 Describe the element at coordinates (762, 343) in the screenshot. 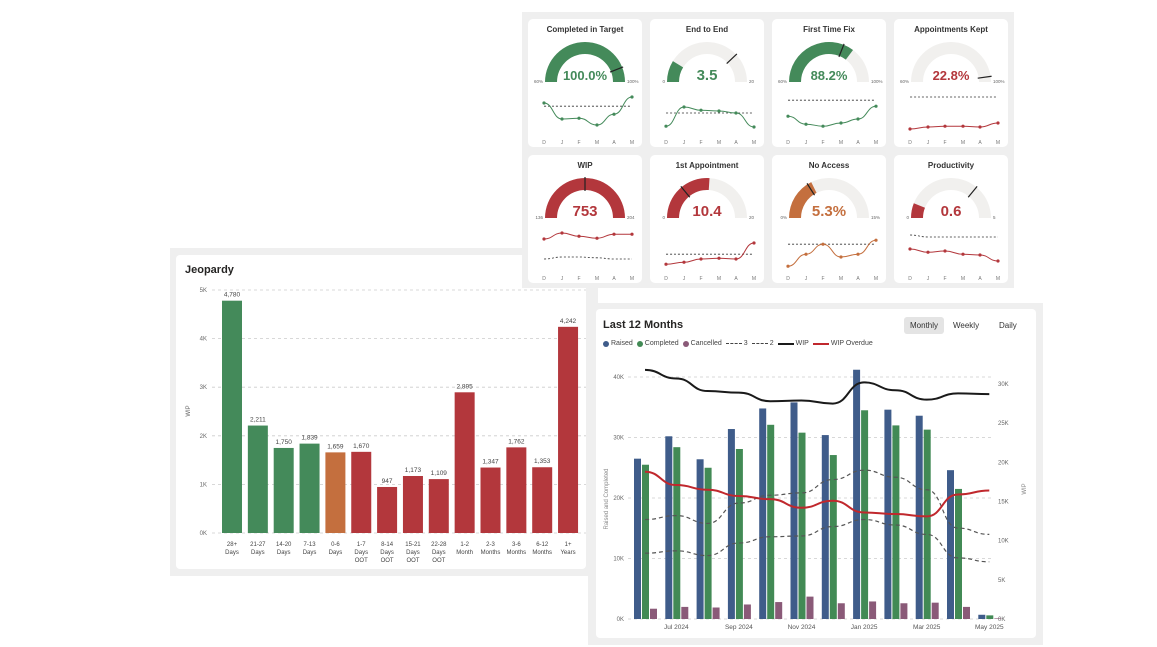

I see `legend-2: 2` at that location.